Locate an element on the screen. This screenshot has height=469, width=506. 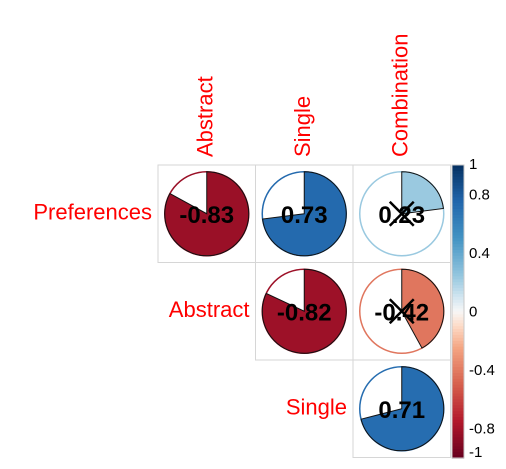
colorbar-tick-label: 0.4 is located at coordinates (479, 253).